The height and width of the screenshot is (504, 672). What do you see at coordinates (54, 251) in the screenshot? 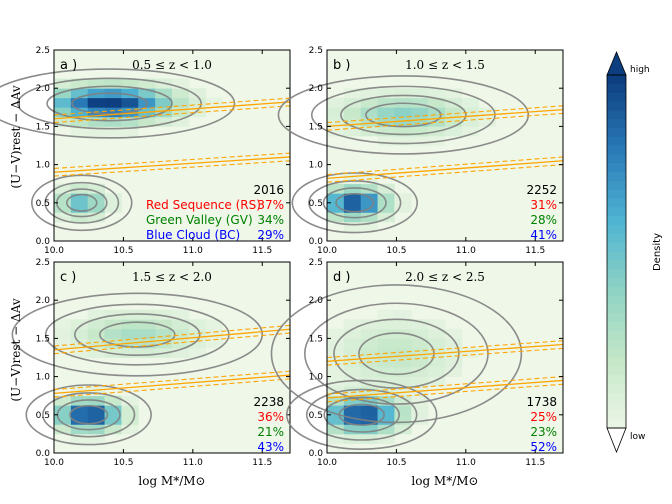
I see `x-tick-label: 10.0` at bounding box center [54, 251].